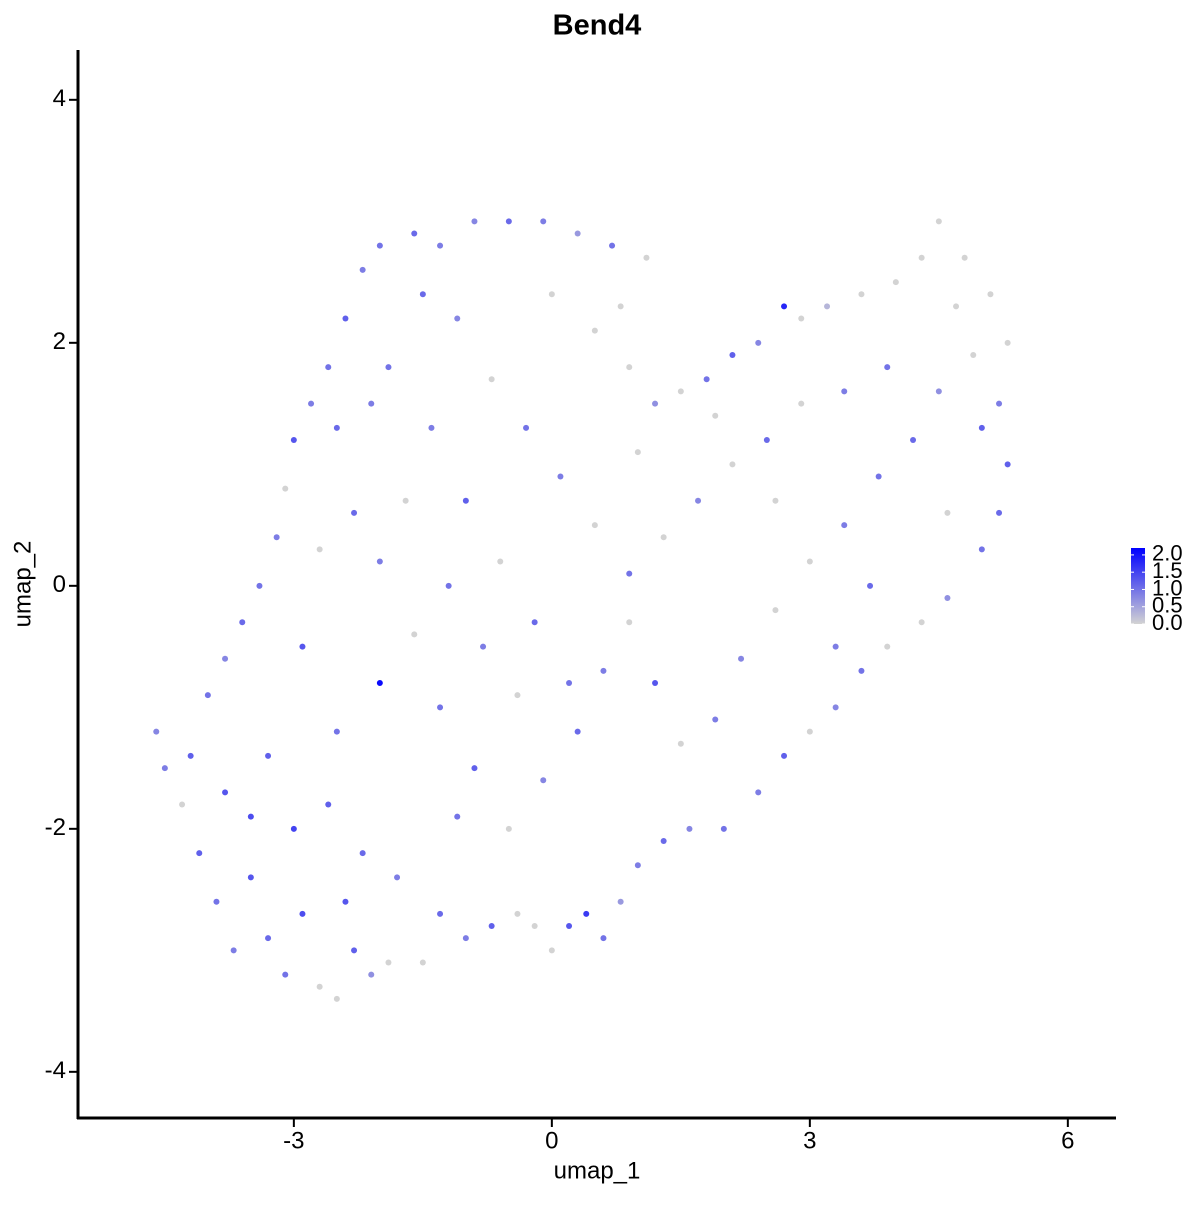 This screenshot has width=1200, height=1205. What do you see at coordinates (551, 1140) in the screenshot?
I see `x-tick-label: 0` at bounding box center [551, 1140].